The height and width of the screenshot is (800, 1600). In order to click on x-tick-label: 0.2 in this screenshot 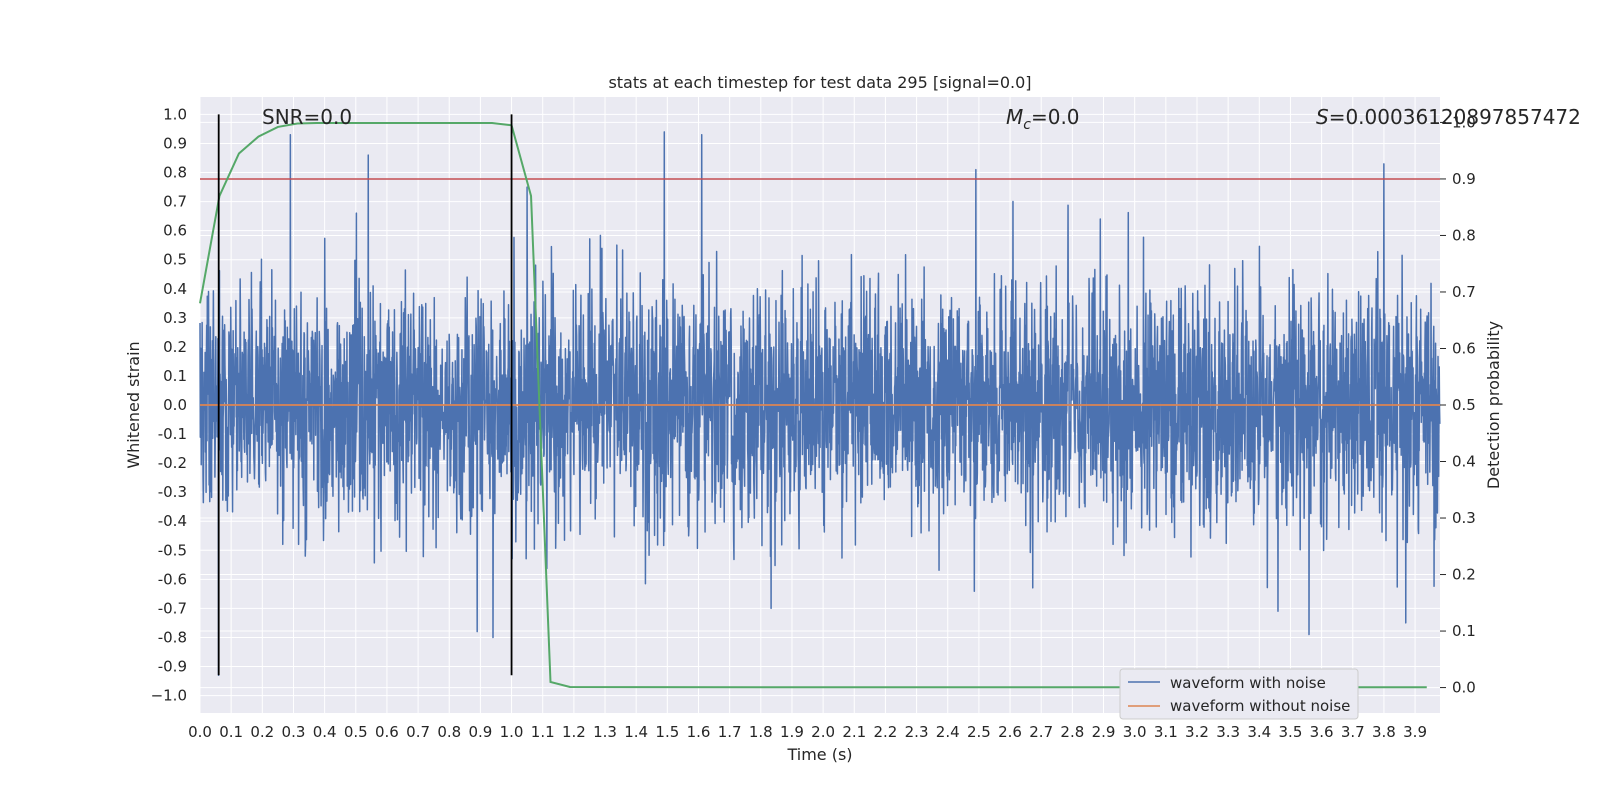, I will do `click(262, 732)`.